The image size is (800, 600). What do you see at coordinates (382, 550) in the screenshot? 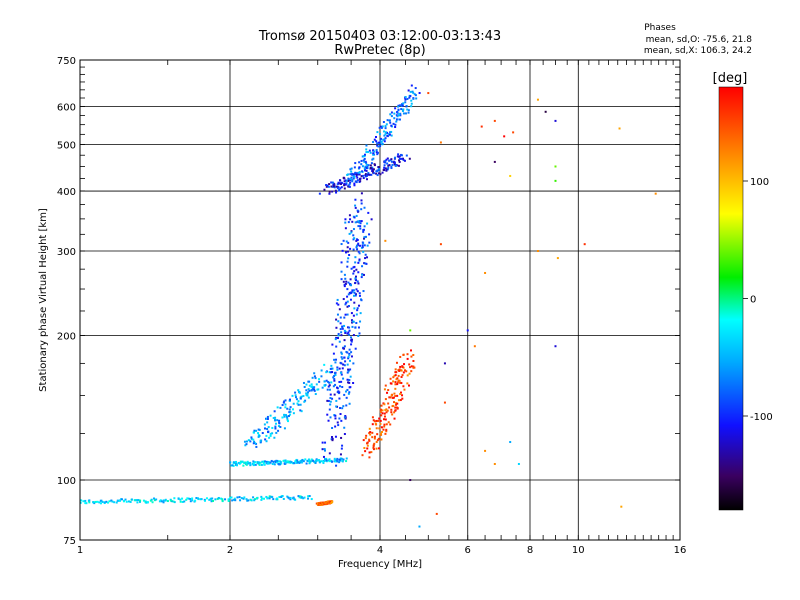
I see `x-tick-labels: 1 2 4 6 8 10 16` at bounding box center [382, 550].